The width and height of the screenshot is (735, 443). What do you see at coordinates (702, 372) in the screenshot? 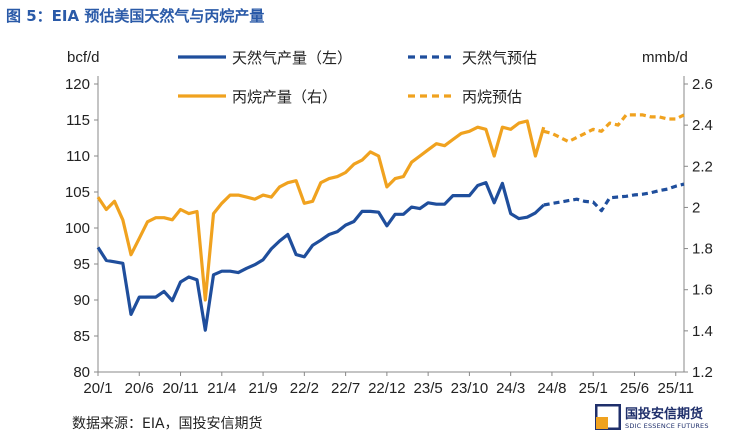
I see `y2-tick-label: 1.2` at bounding box center [702, 372].